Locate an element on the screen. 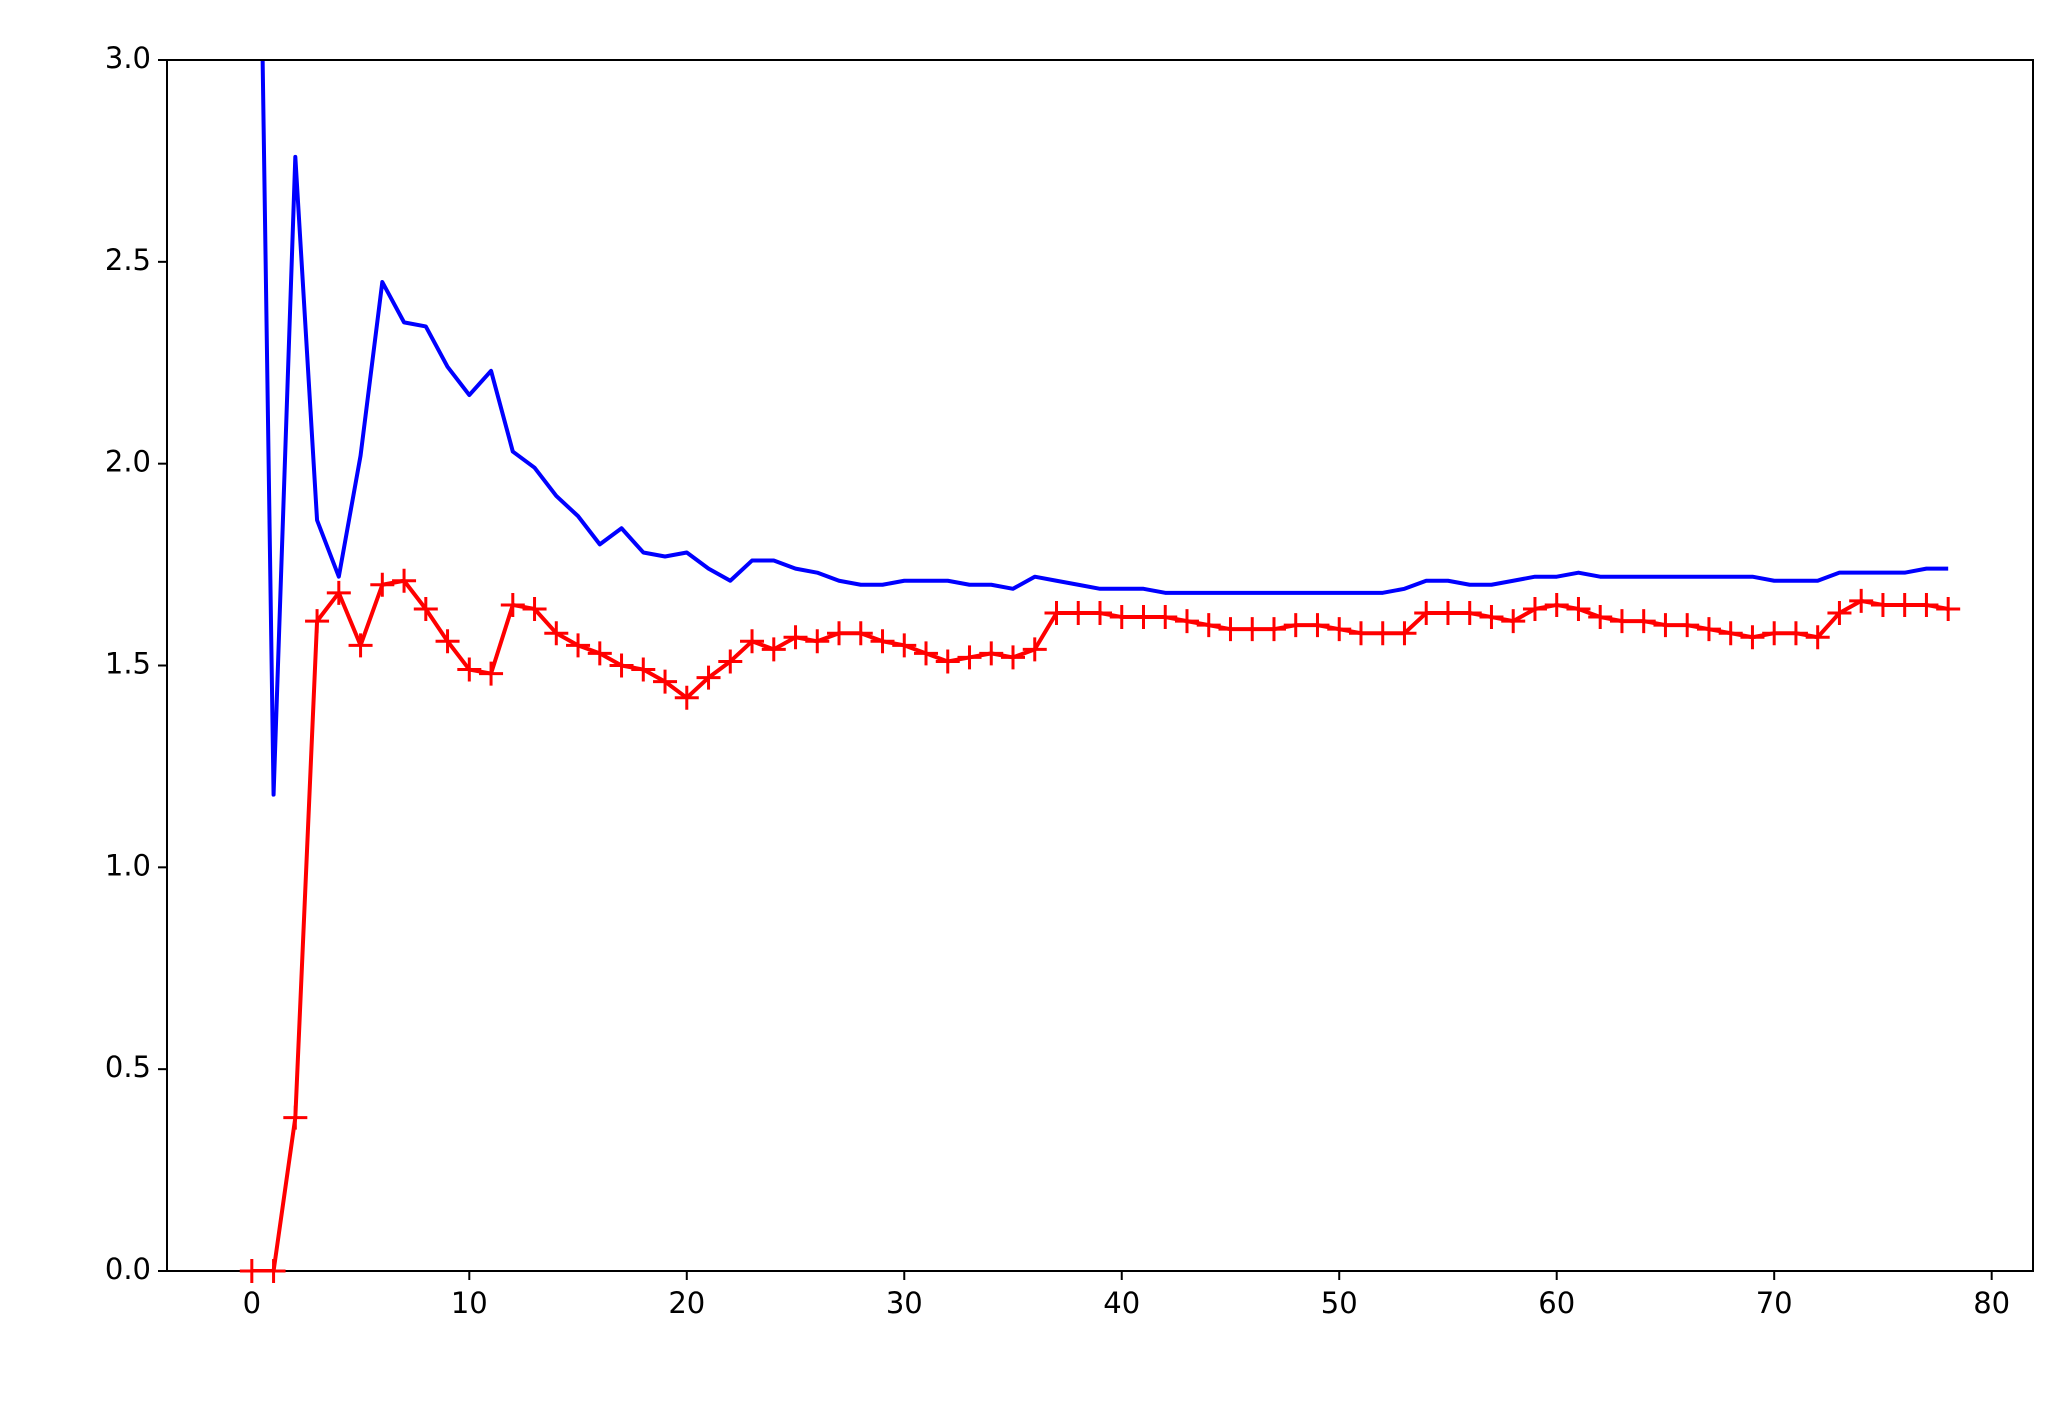  x-tick-label: 0 is located at coordinates (252, 1303).